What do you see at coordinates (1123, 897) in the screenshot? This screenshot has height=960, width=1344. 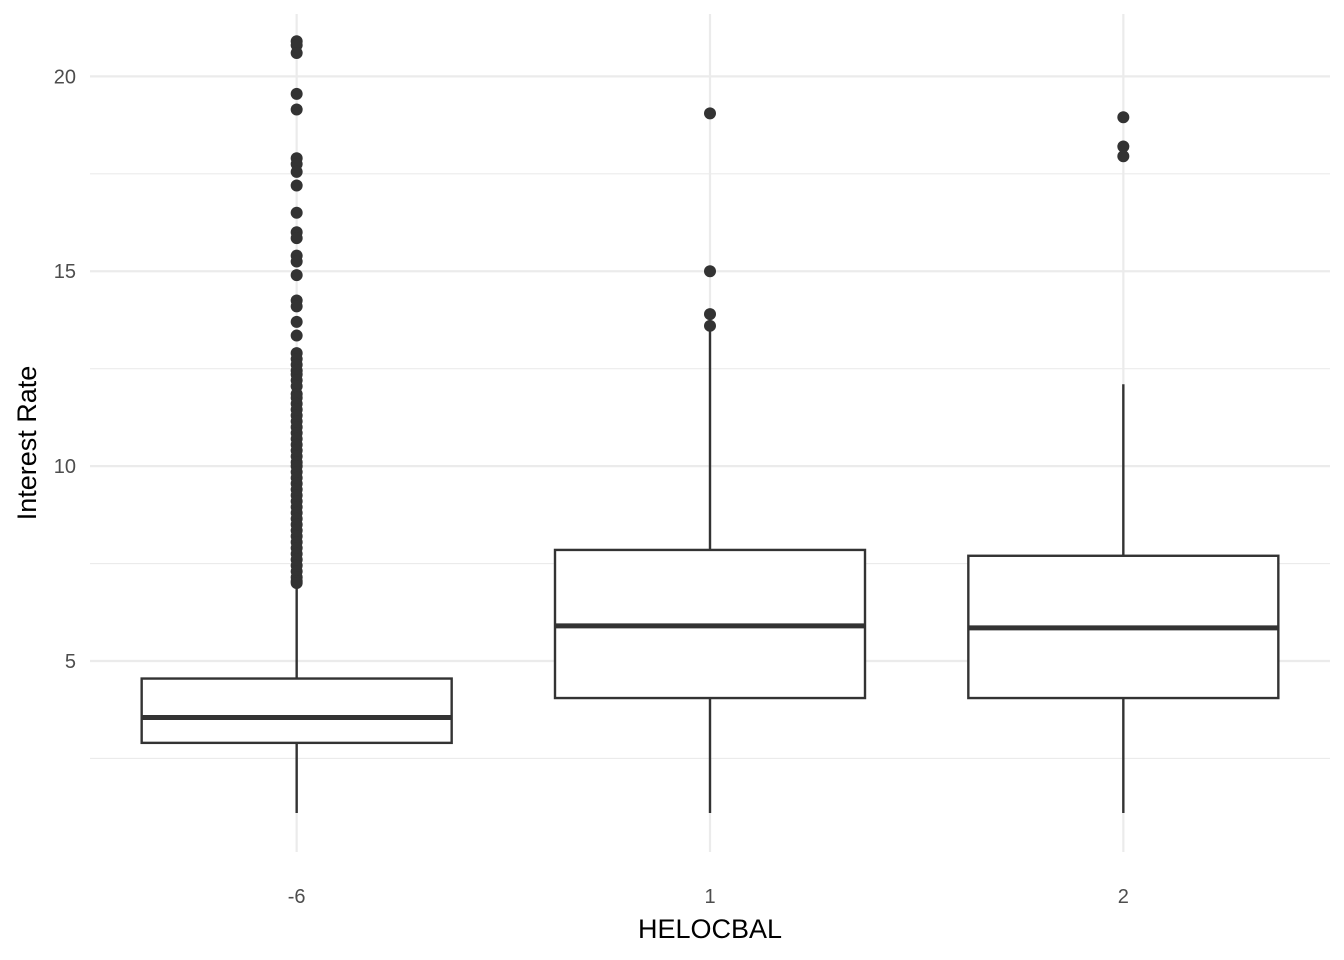 I see `x-tick-label: 2` at bounding box center [1123, 897].